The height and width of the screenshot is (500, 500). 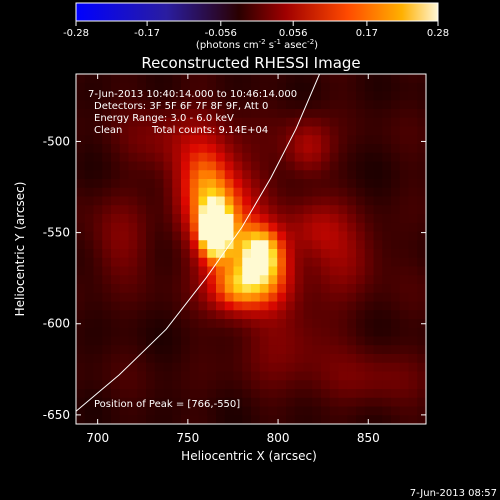 What do you see at coordinates (192, 94) in the screenshot?
I see `annotation-time-range: 7-Jun-2013 10:40:14.000 to 10:46:14.000` at bounding box center [192, 94].